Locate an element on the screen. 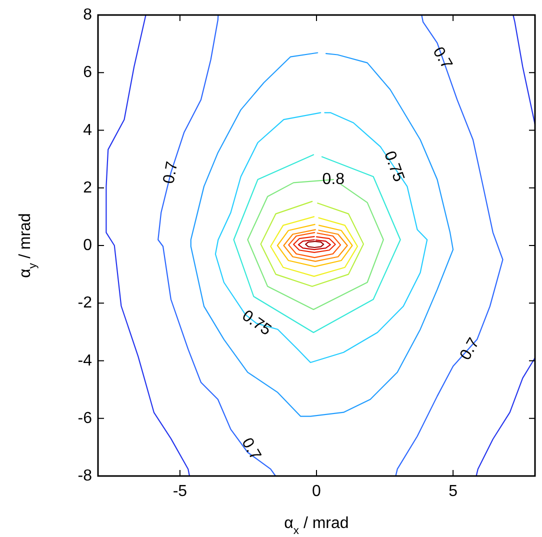 The image size is (542, 537). y-tick-label: 4 is located at coordinates (87, 130).